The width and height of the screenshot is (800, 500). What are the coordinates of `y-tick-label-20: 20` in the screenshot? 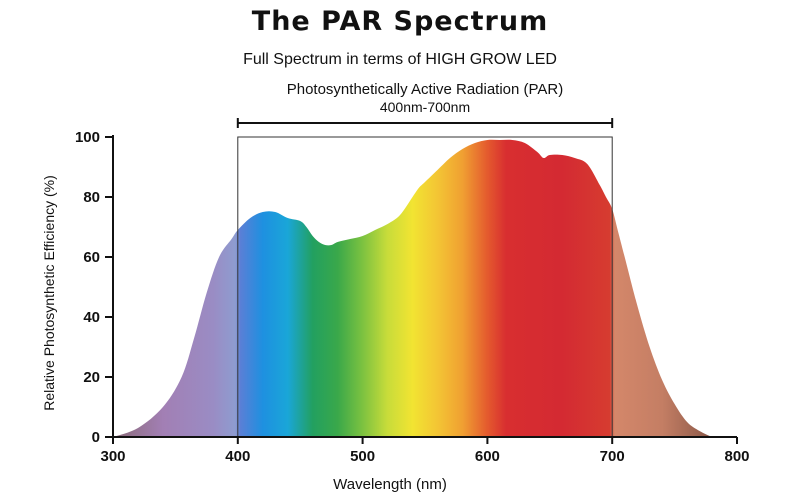 It's located at (91, 377).